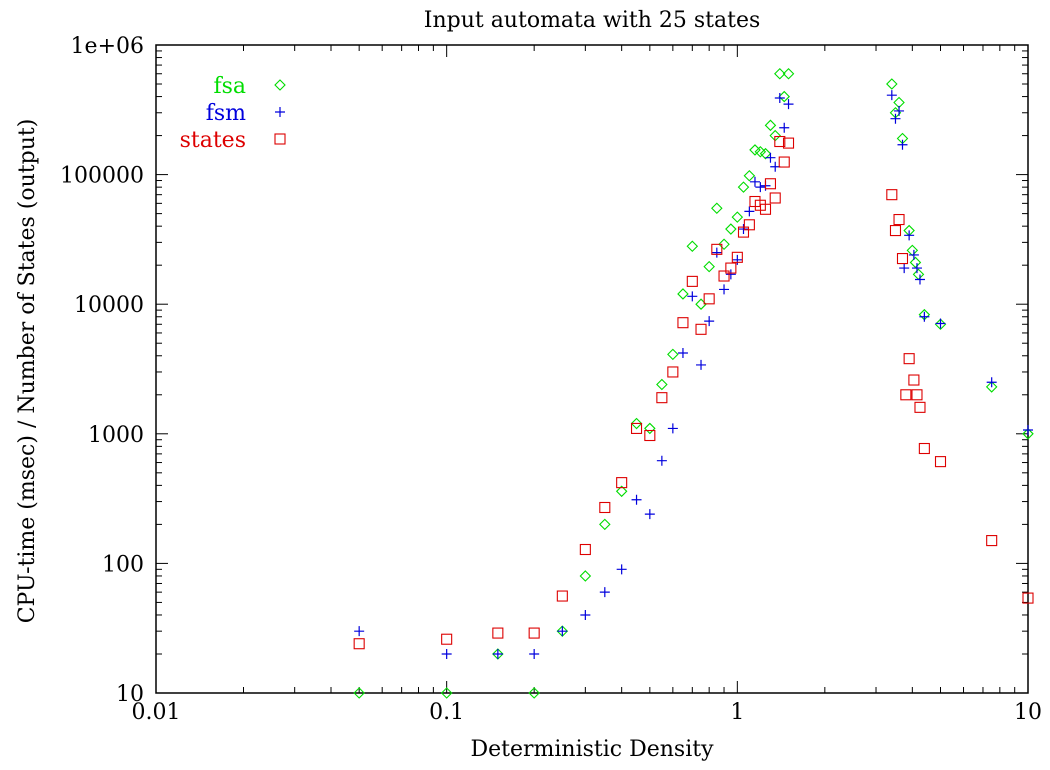 This screenshot has width=1050, height=770. Describe the element at coordinates (116, 435) in the screenshot. I see `y-tick-label: 1000` at that location.